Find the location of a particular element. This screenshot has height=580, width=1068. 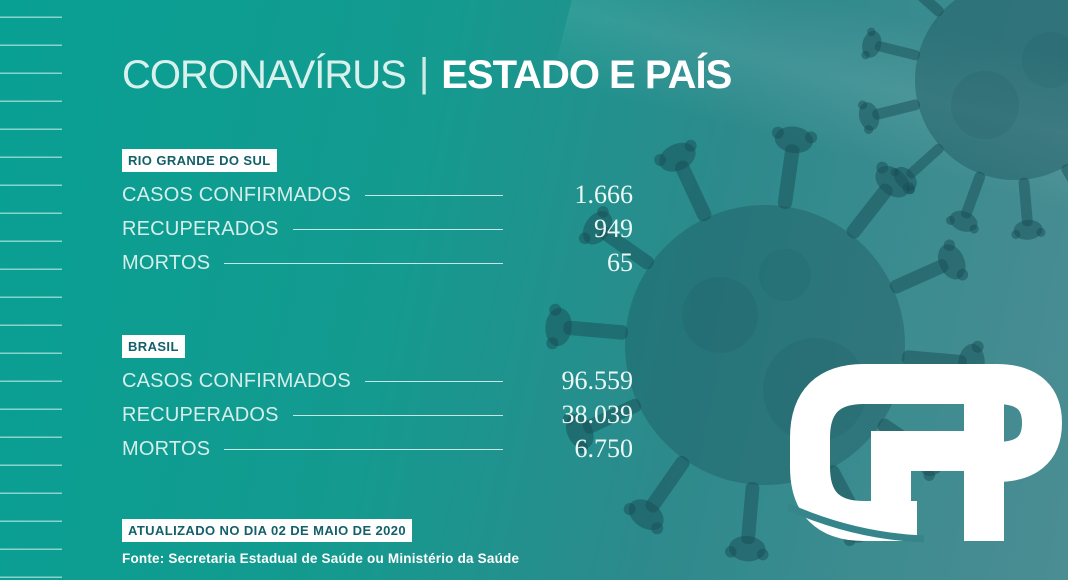

region-badge: BRASIL is located at coordinates (153, 346).